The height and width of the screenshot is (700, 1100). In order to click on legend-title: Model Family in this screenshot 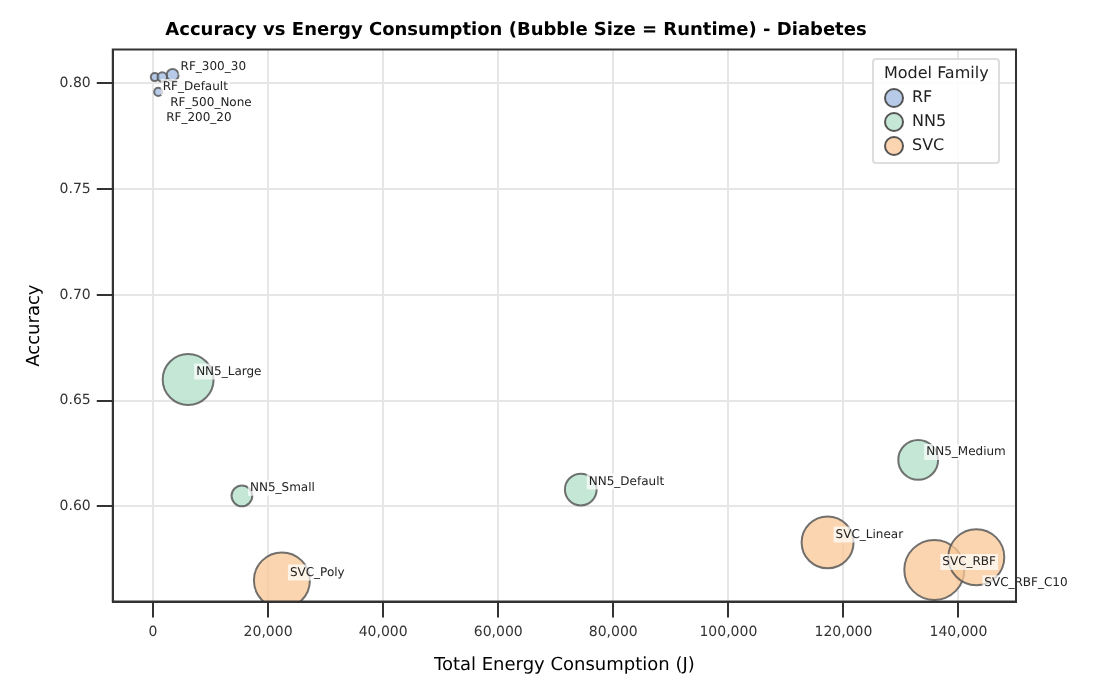, I will do `click(936, 72)`.